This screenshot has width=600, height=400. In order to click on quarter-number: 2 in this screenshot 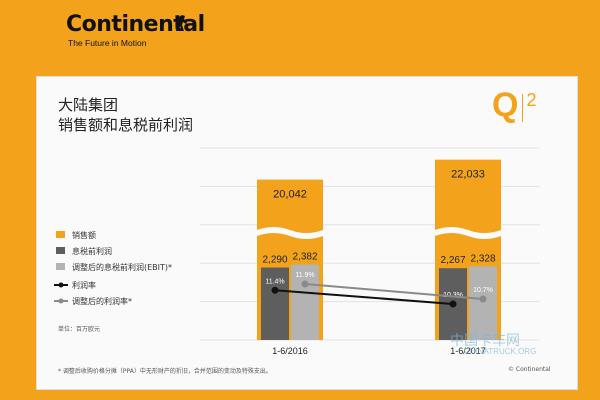, I will do `click(531, 100)`.